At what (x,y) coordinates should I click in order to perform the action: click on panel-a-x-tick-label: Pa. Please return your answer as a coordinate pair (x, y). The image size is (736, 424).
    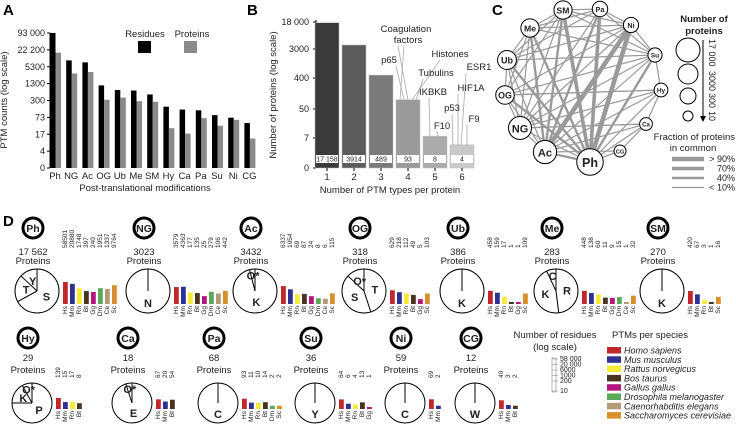
    Looking at the image, I should click on (201, 176).